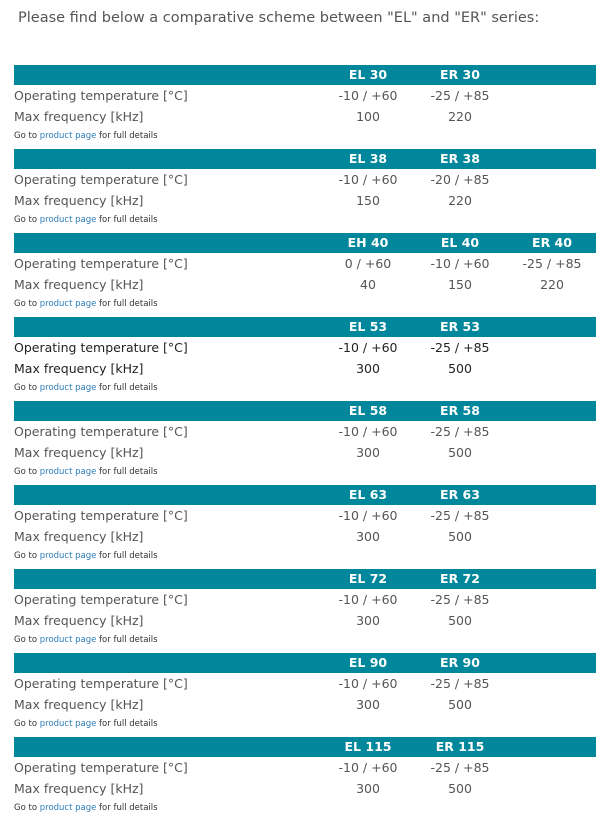 Image resolution: width=616 pixels, height=830 pixels. Describe the element at coordinates (305, 747) in the screenshot. I see `table-header: EL 115 ER 115` at that location.